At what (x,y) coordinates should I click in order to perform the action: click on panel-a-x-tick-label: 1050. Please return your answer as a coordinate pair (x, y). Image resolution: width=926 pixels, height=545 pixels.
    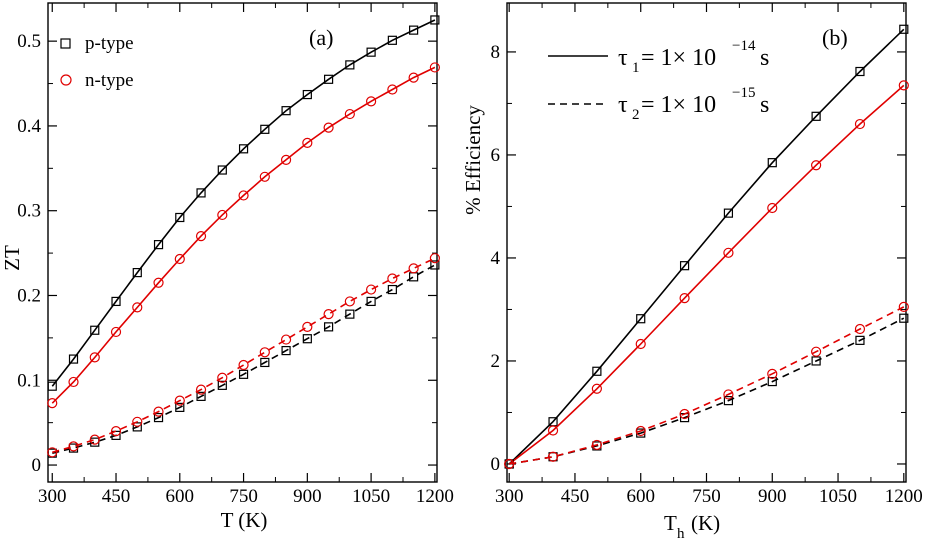
    Looking at the image, I should click on (371, 496).